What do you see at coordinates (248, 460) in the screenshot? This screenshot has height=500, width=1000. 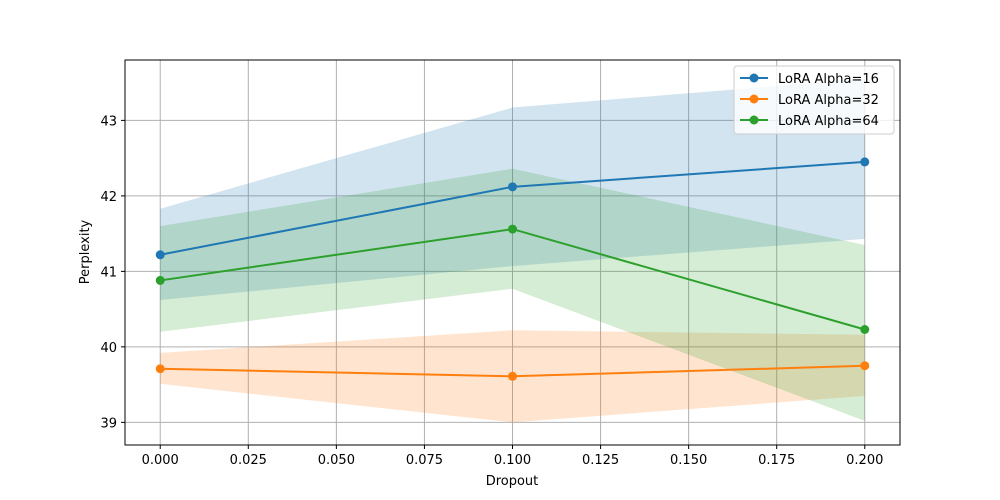 I see `x-tick-label: 0.025` at bounding box center [248, 460].